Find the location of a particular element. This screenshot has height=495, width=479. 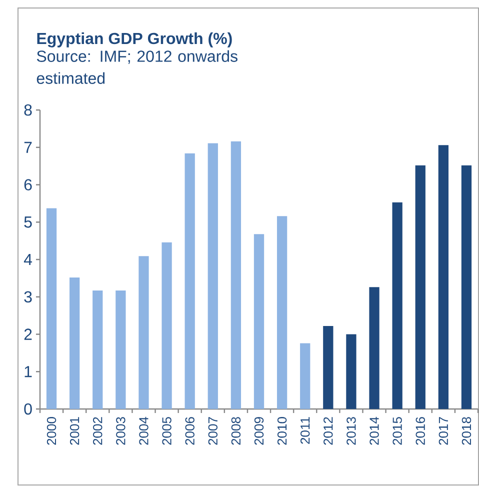

y-tick-label: 3 is located at coordinates (28, 297).